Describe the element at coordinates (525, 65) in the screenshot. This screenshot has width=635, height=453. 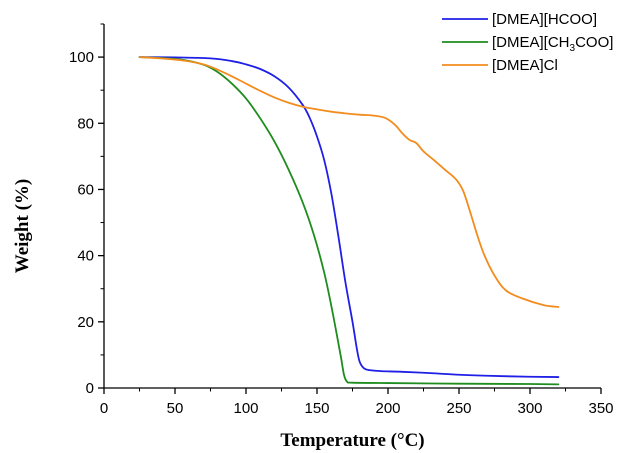
I see `legend-label-2: [DMEA]Cl` at that location.